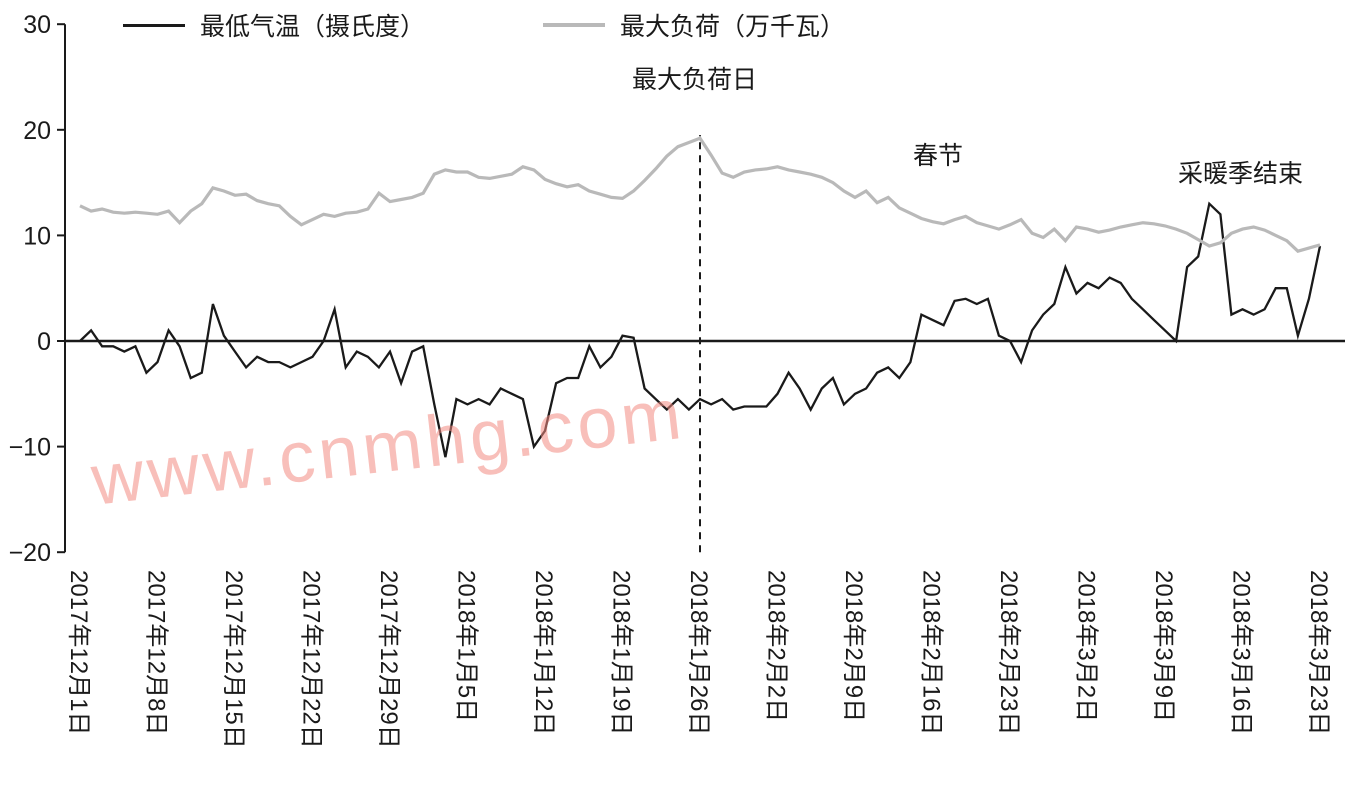  What do you see at coordinates (733, 27) in the screenshot?
I see `legend-label-max-load: 最大负荷（万千瓦）` at bounding box center [733, 27].